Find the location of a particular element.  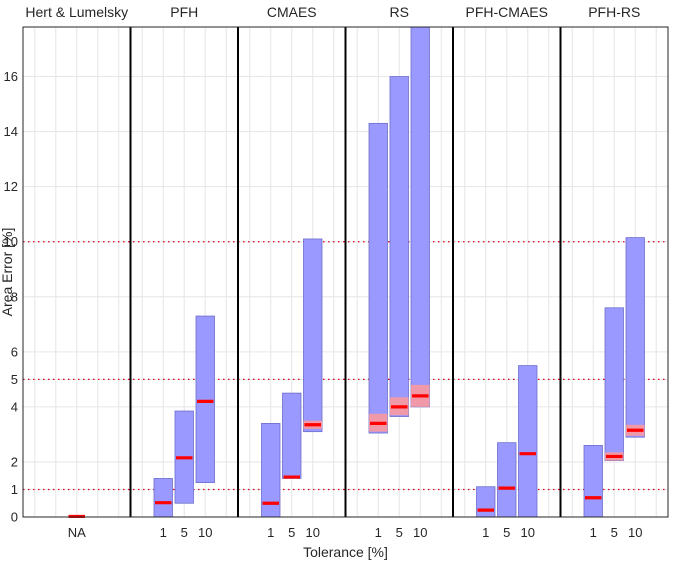

y-tick-label: 16 is located at coordinates (11, 76).